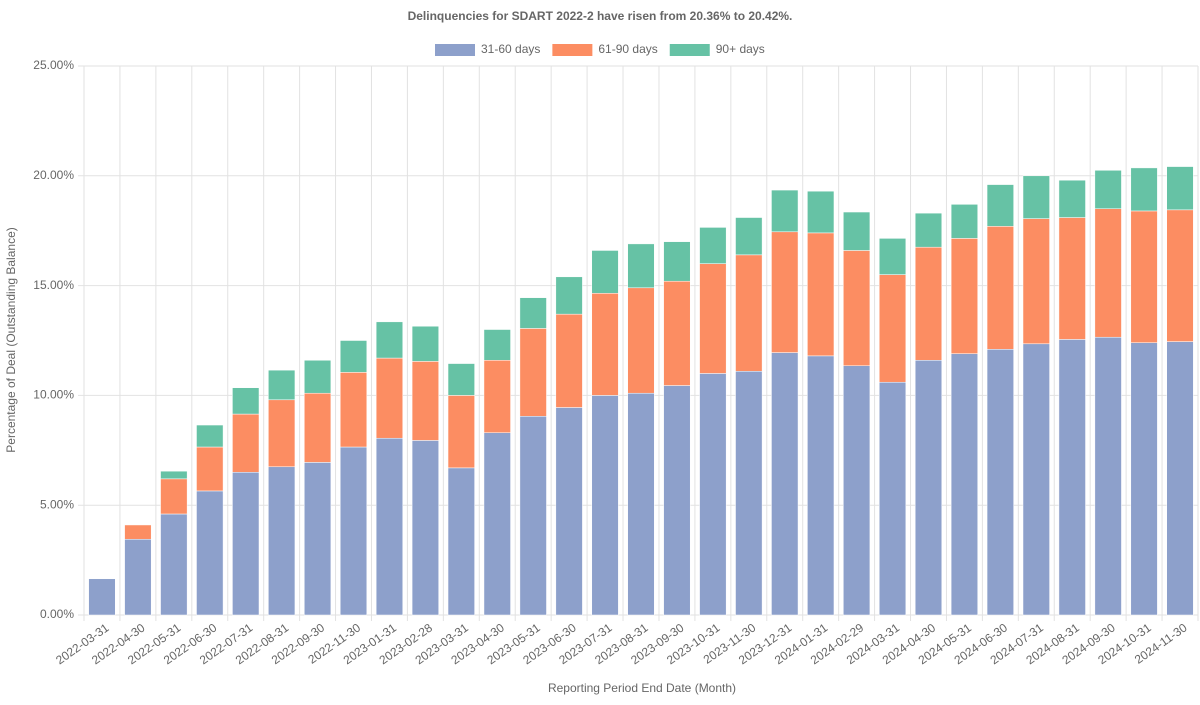 The height and width of the screenshot is (705, 1200). Describe the element at coordinates (627, 49) in the screenshot. I see `legend-label: 61-90 days` at that location.